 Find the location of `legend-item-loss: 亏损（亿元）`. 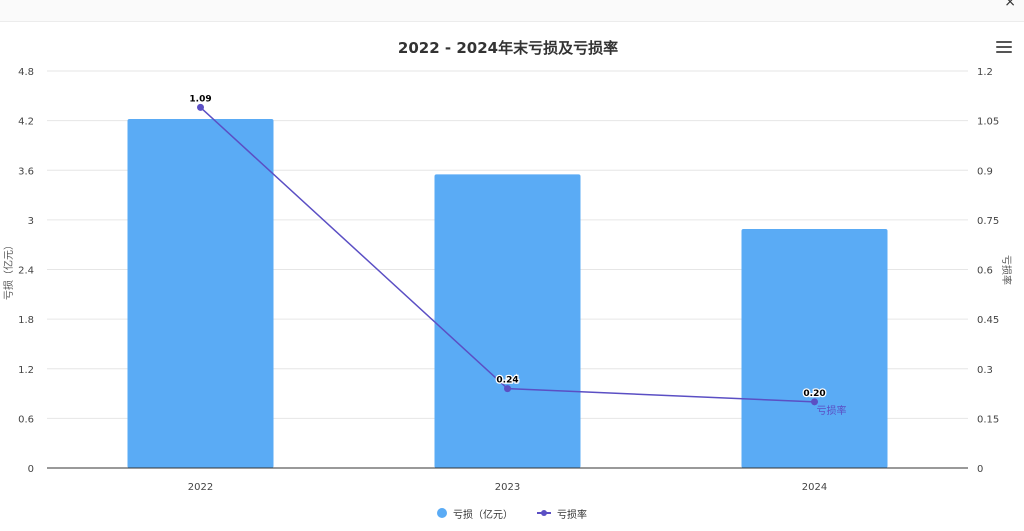

legend-item-loss: 亏损（亿元） is located at coordinates (475, 513).